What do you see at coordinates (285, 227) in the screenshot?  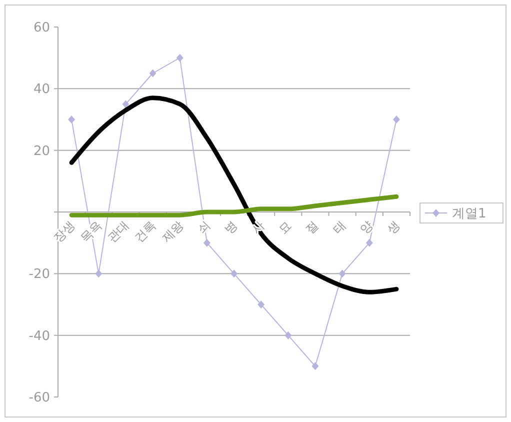 I see `x-tick-label: 묘` at bounding box center [285, 227].